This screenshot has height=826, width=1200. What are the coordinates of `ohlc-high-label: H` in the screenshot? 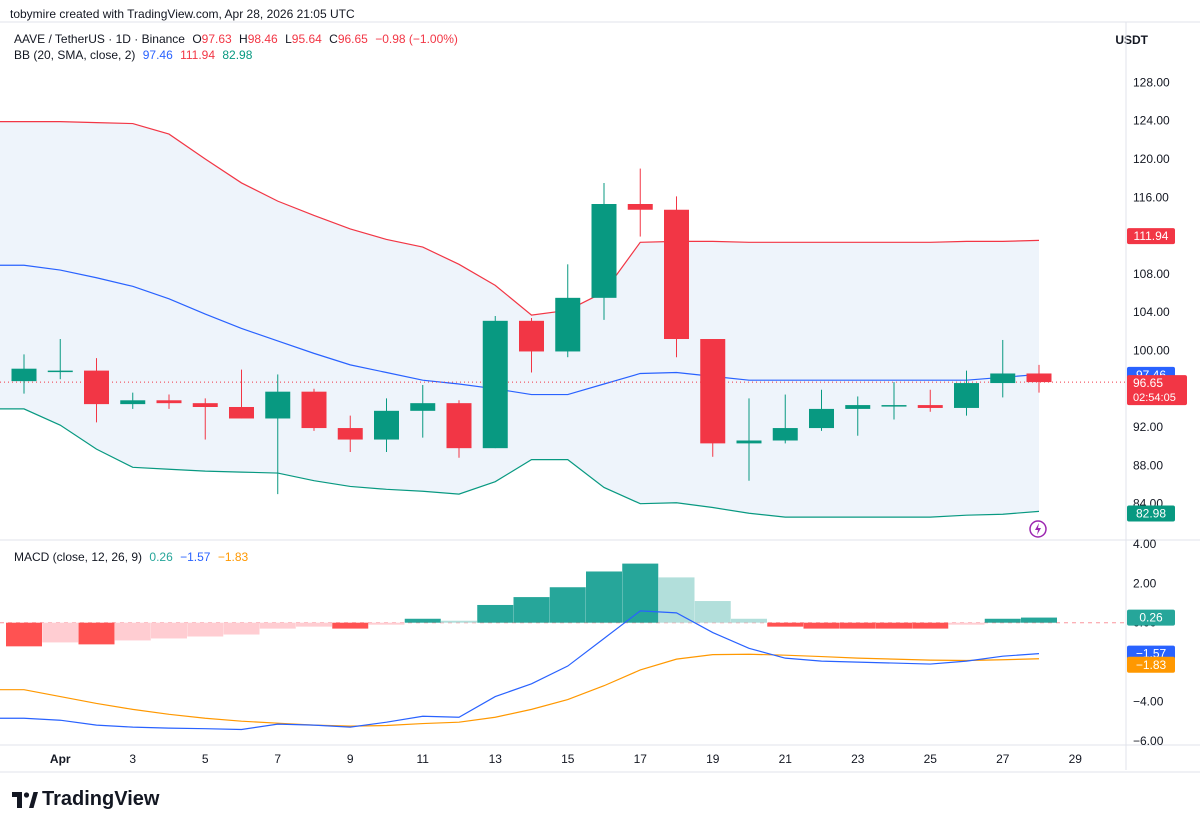 It's located at (243, 39).